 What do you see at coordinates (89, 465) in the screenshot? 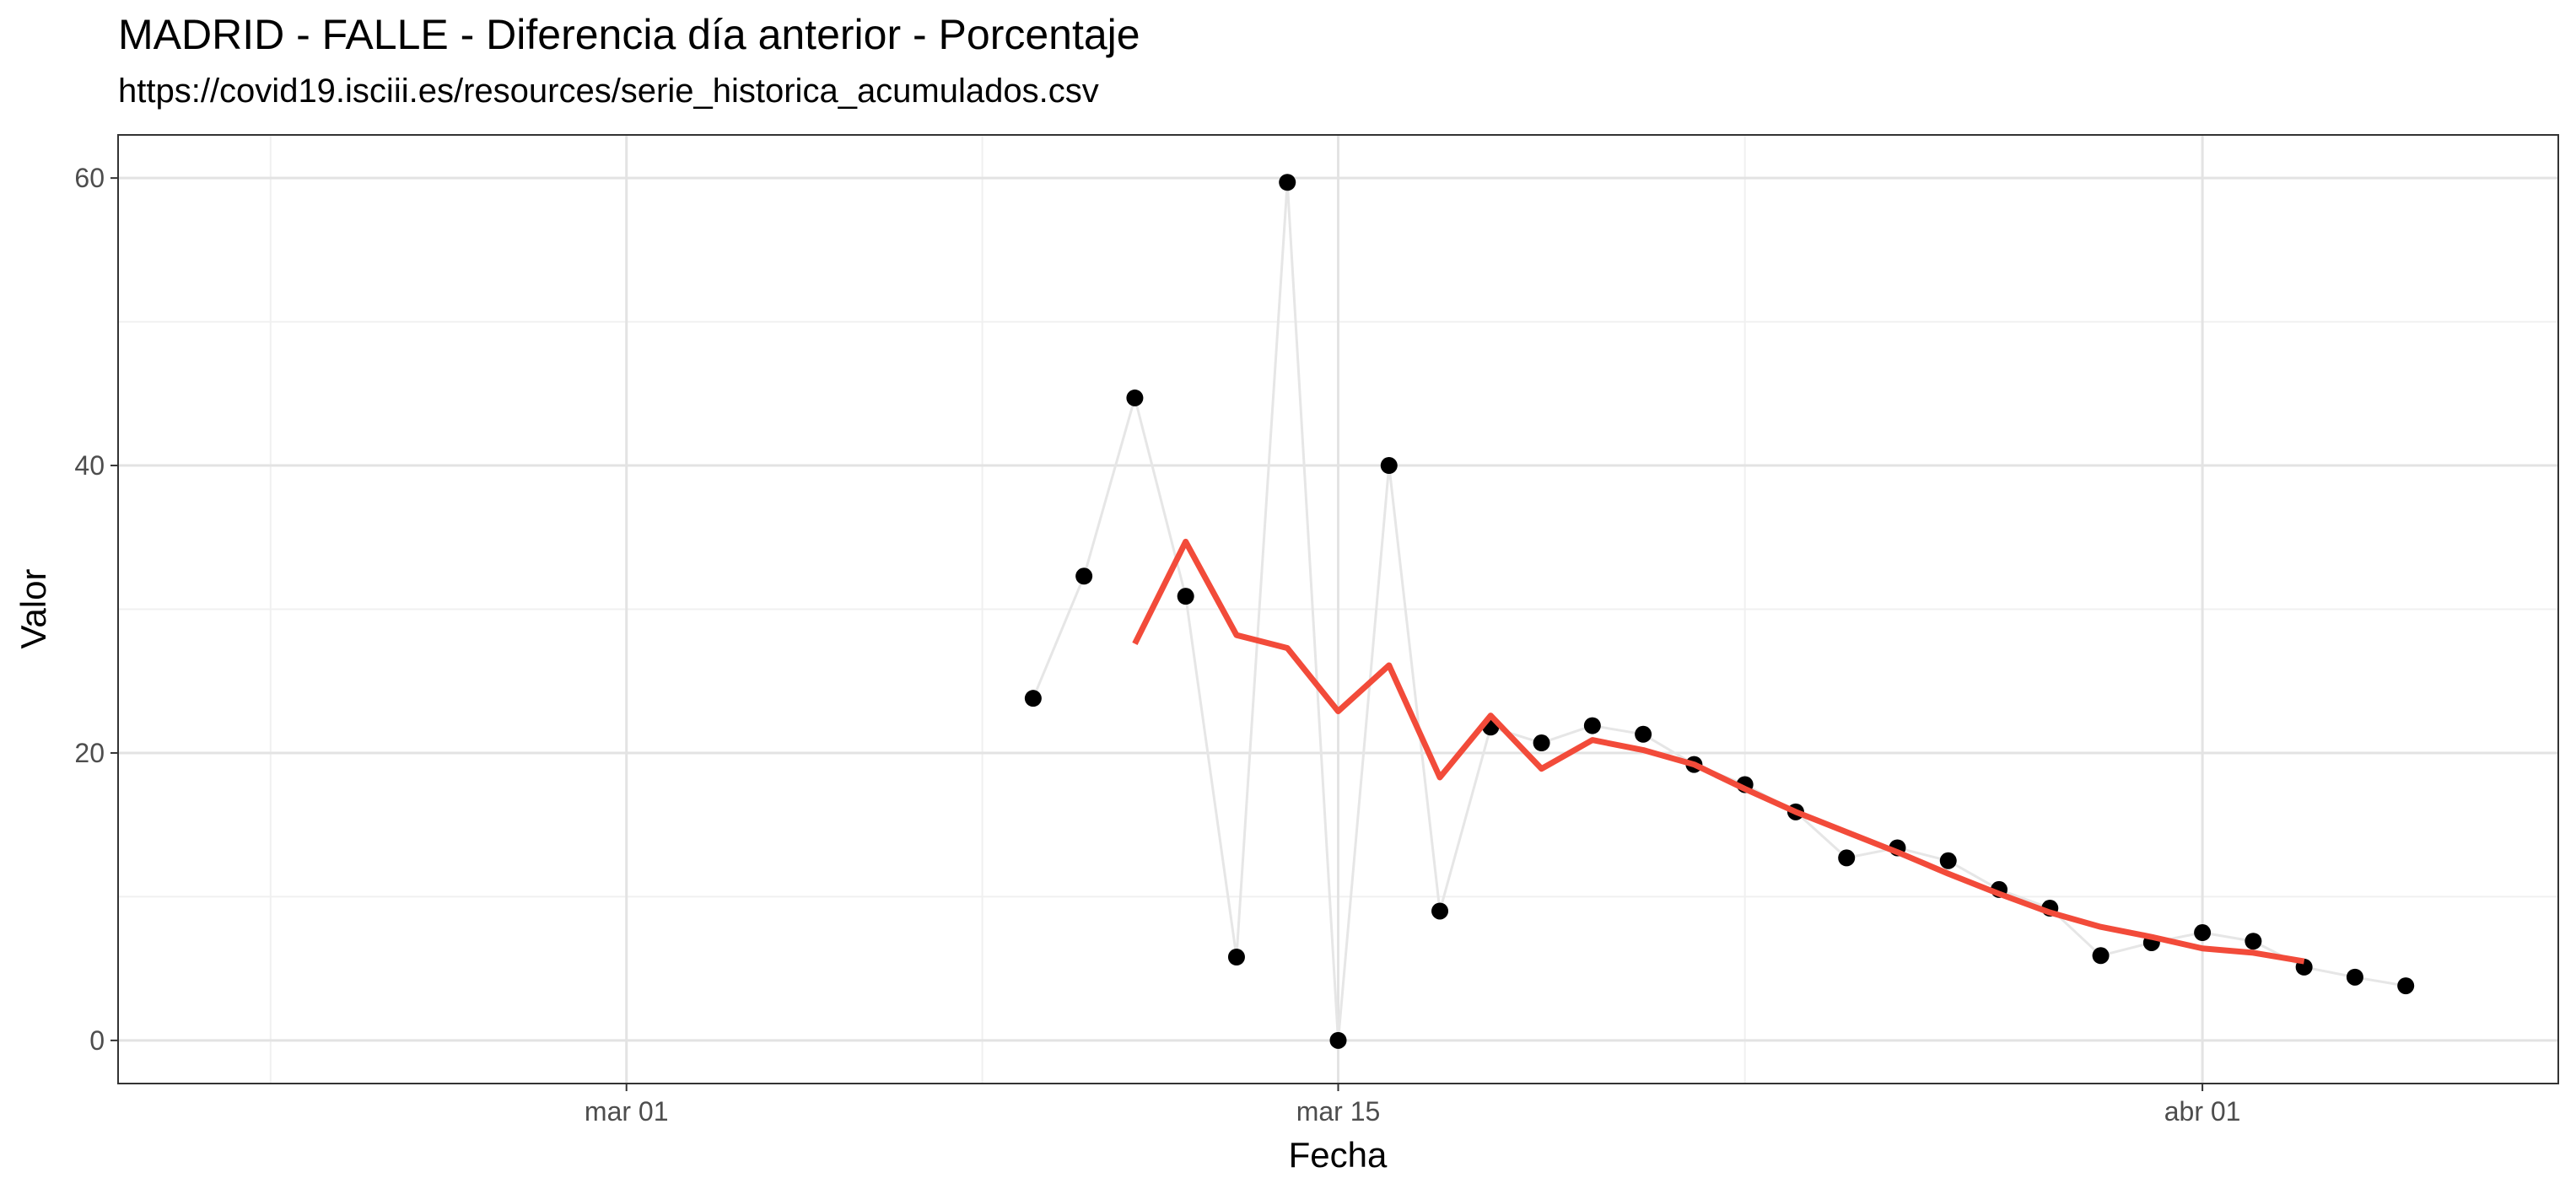
I see `y-tick-label: 40` at bounding box center [89, 465].